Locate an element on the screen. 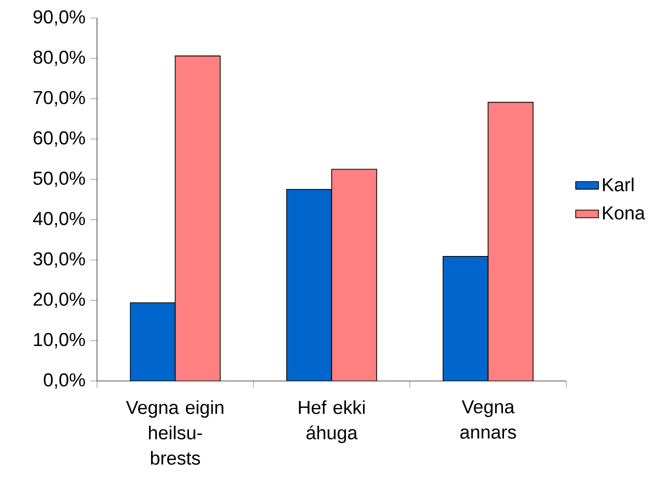  y-tick-label: 10,0% is located at coordinates (59, 340).